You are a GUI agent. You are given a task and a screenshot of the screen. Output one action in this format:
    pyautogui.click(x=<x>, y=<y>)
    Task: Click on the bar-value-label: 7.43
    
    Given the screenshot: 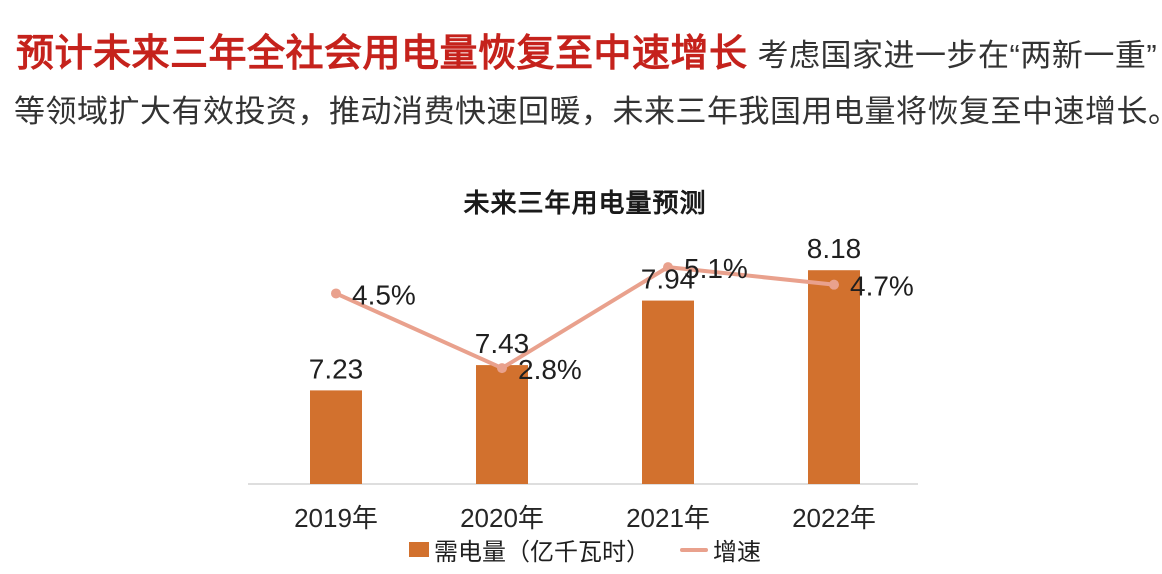 What is the action you would take?
    pyautogui.click(x=502, y=343)
    